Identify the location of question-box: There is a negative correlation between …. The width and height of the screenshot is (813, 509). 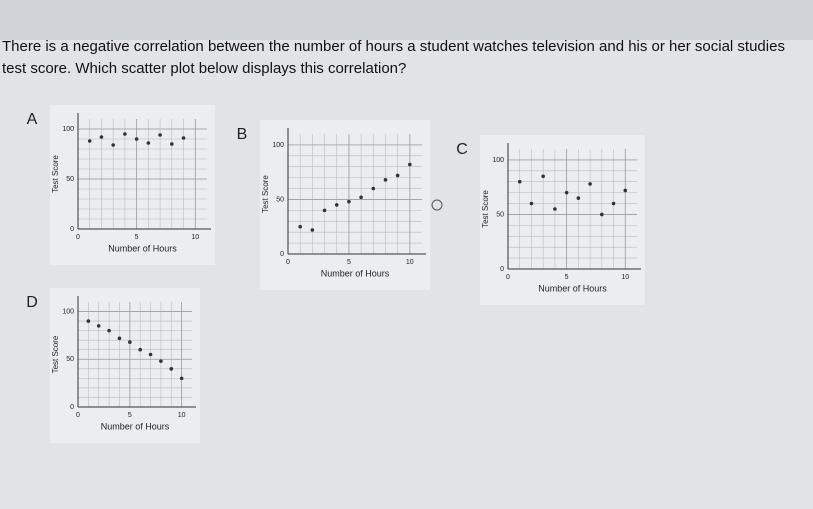
(393, 57).